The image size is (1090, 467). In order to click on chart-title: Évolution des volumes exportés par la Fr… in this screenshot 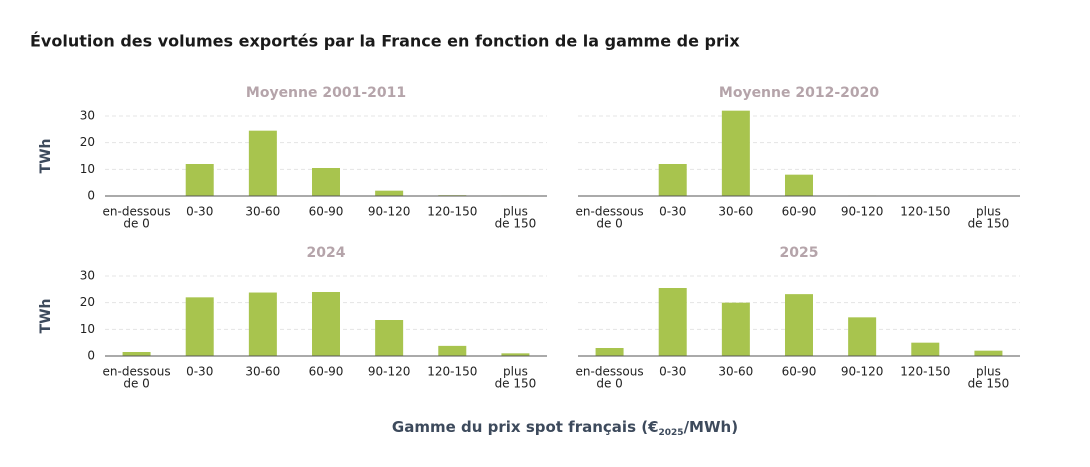, I will do `click(385, 41)`.